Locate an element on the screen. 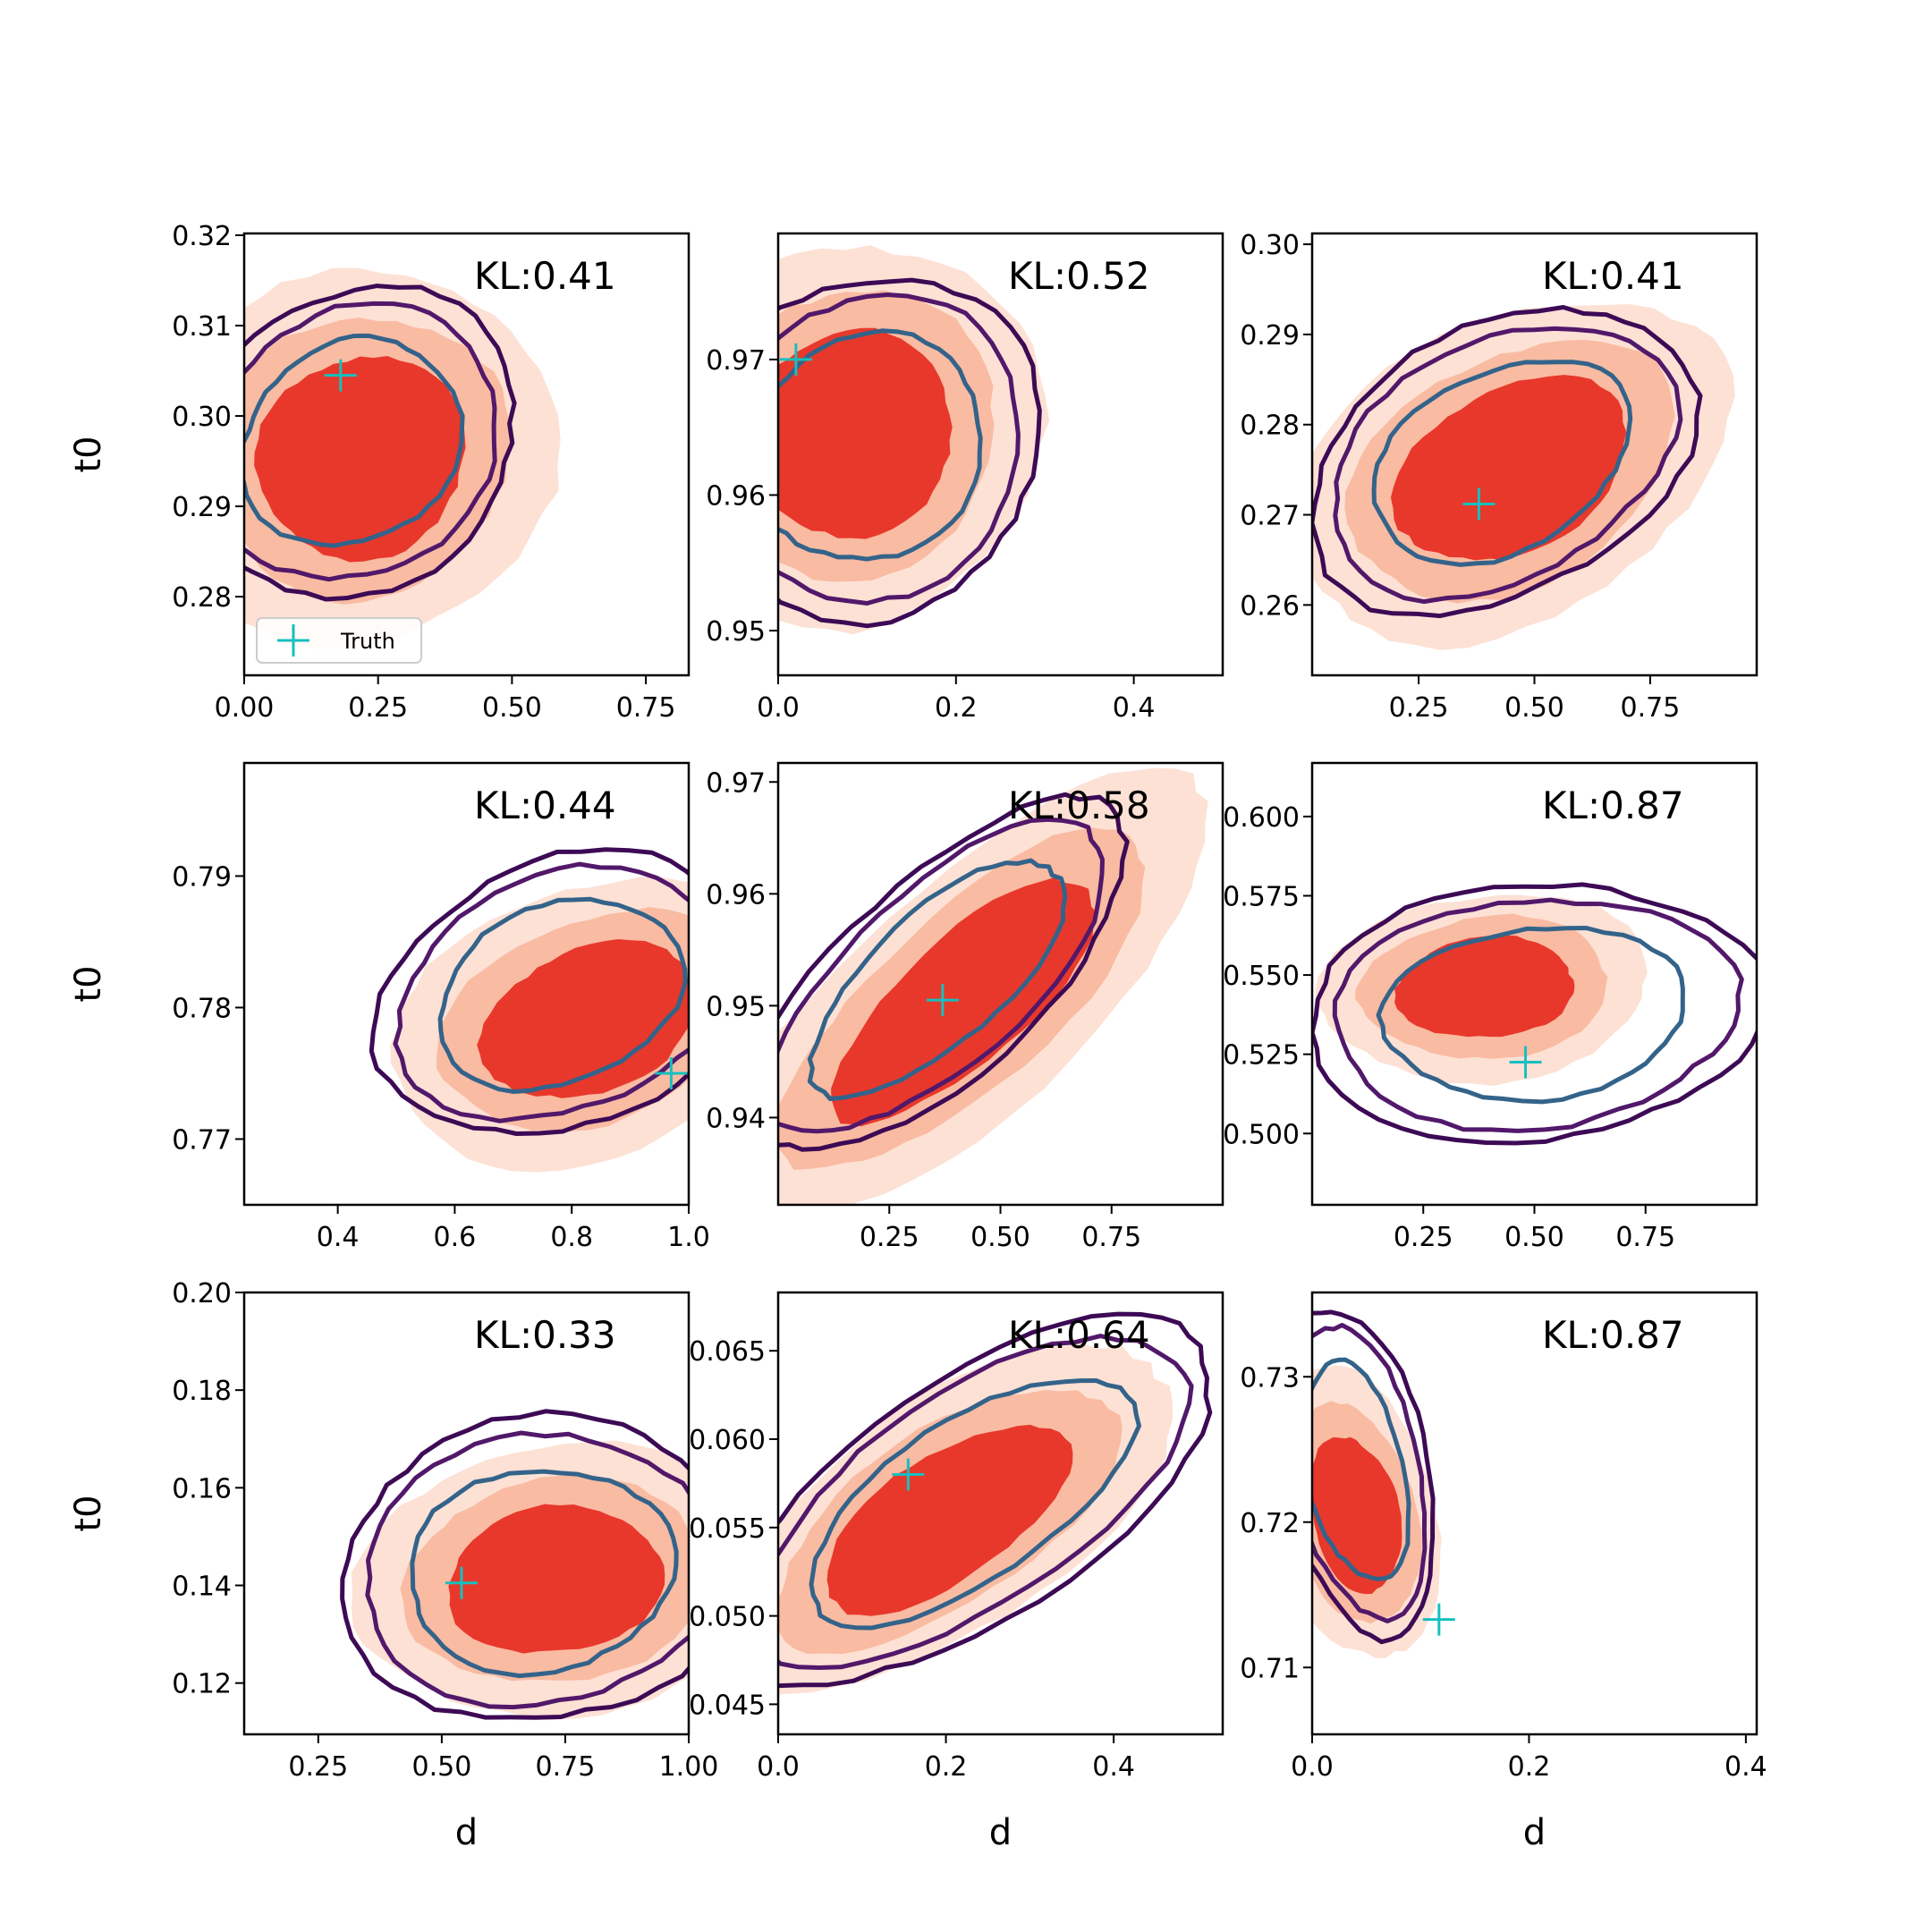 This screenshot has height=1932, width=1932. y-tick-label: 0.32 is located at coordinates (202, 236).